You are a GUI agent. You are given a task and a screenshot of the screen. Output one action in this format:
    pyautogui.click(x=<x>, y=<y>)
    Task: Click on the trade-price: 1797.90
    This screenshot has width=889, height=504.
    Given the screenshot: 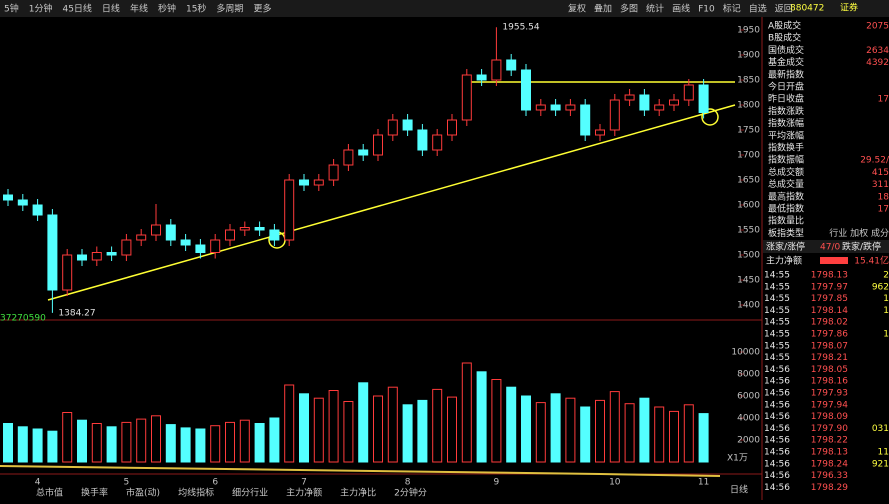 What is the action you would take?
    pyautogui.click(x=829, y=429)
    